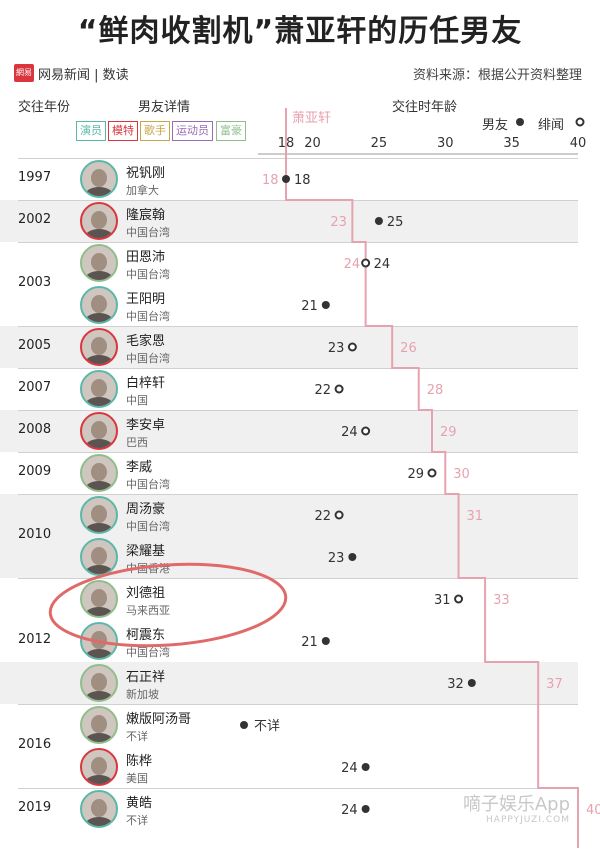  What do you see at coordinates (395, 222) in the screenshot?
I see `age-label: 25` at bounding box center [395, 222].